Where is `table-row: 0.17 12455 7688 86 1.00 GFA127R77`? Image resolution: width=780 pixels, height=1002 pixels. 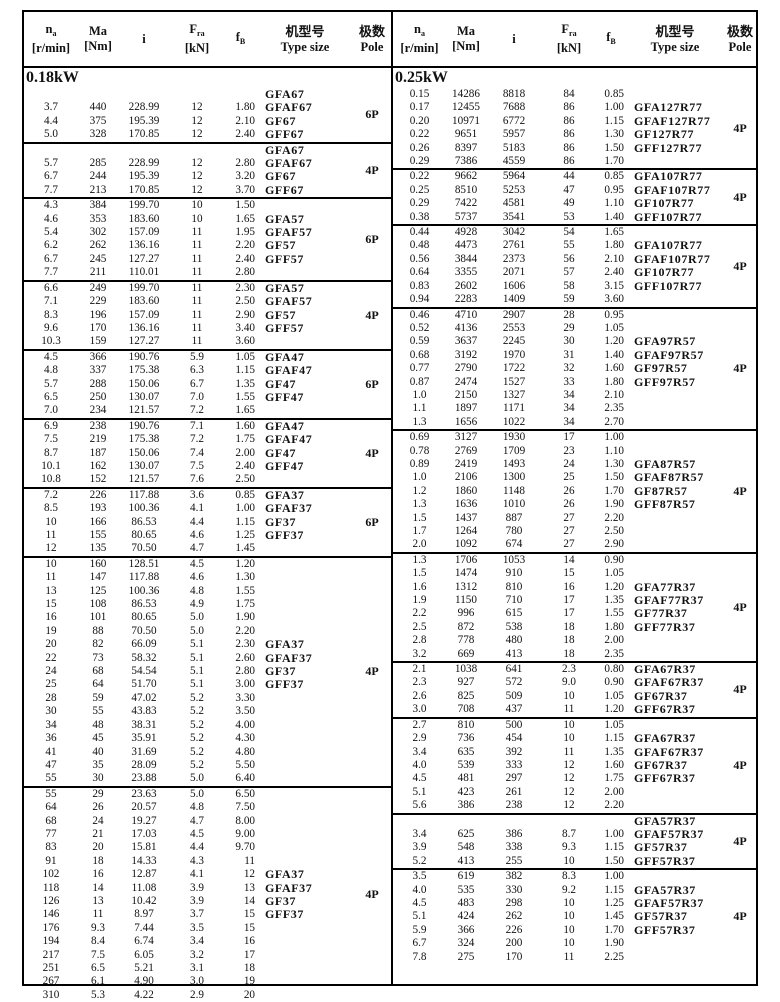
table-row: 0.17 12455 7688 86 1.00 GFA127R77 is located at coordinates (574, 107).